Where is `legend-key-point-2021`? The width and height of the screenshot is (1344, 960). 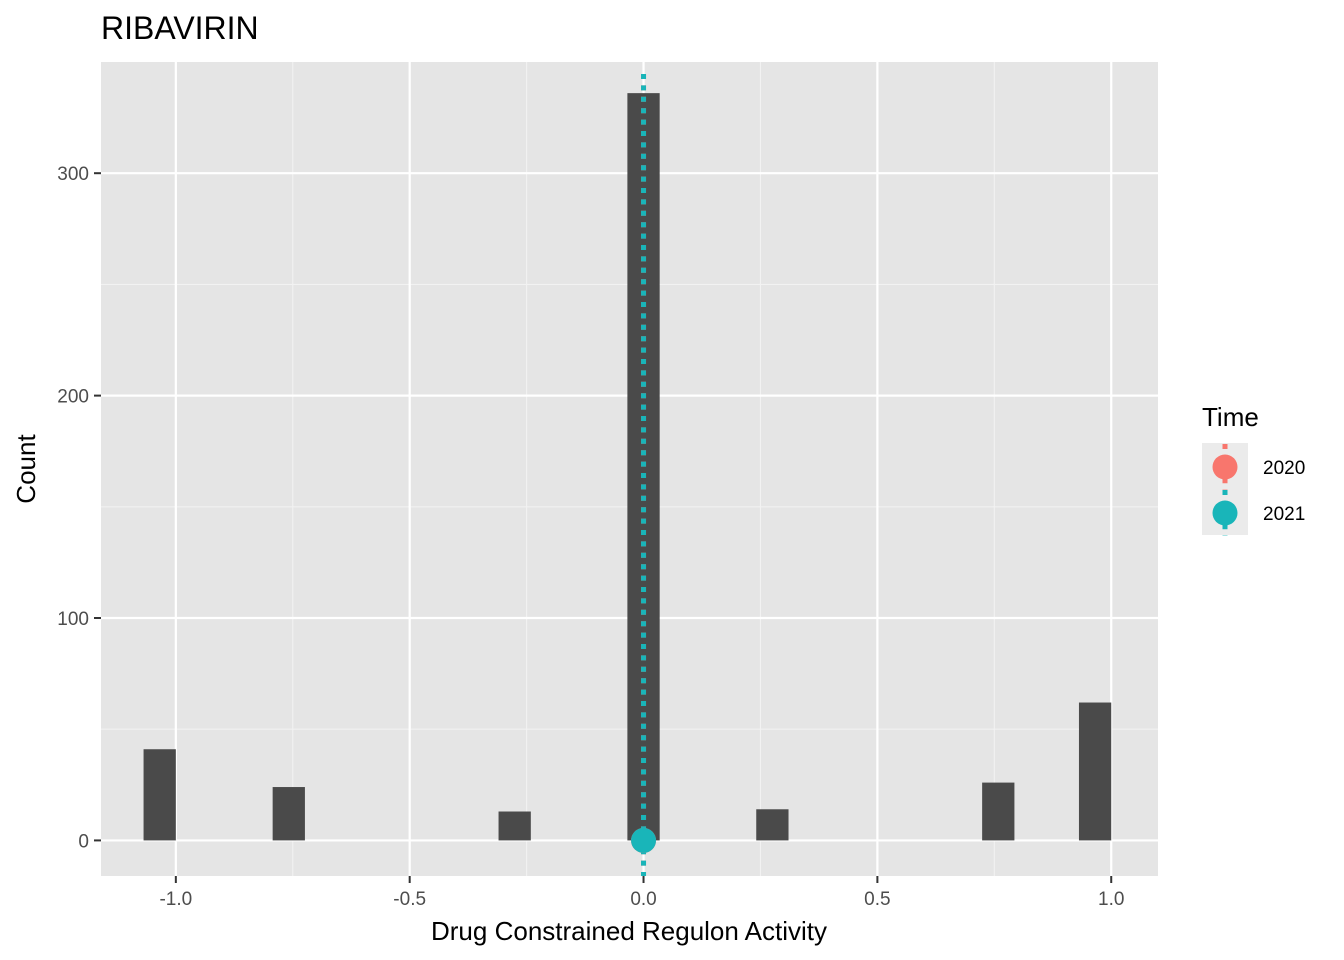 legend-key-point-2021 is located at coordinates (1225, 513).